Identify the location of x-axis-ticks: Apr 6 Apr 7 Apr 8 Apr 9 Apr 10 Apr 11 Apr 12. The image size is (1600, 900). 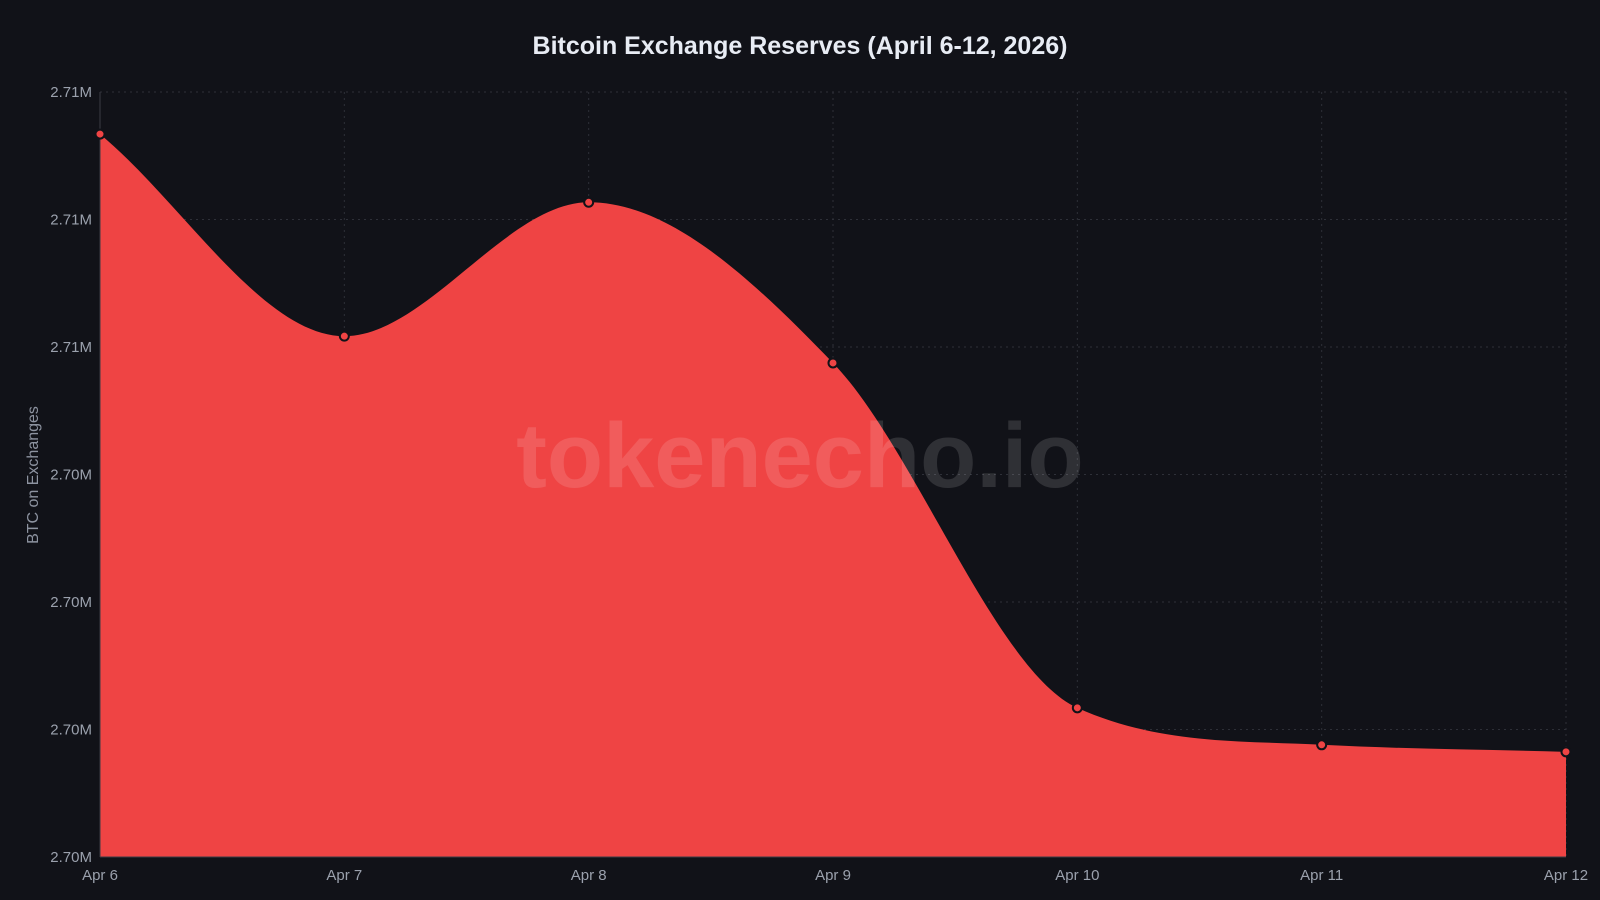
(835, 875).